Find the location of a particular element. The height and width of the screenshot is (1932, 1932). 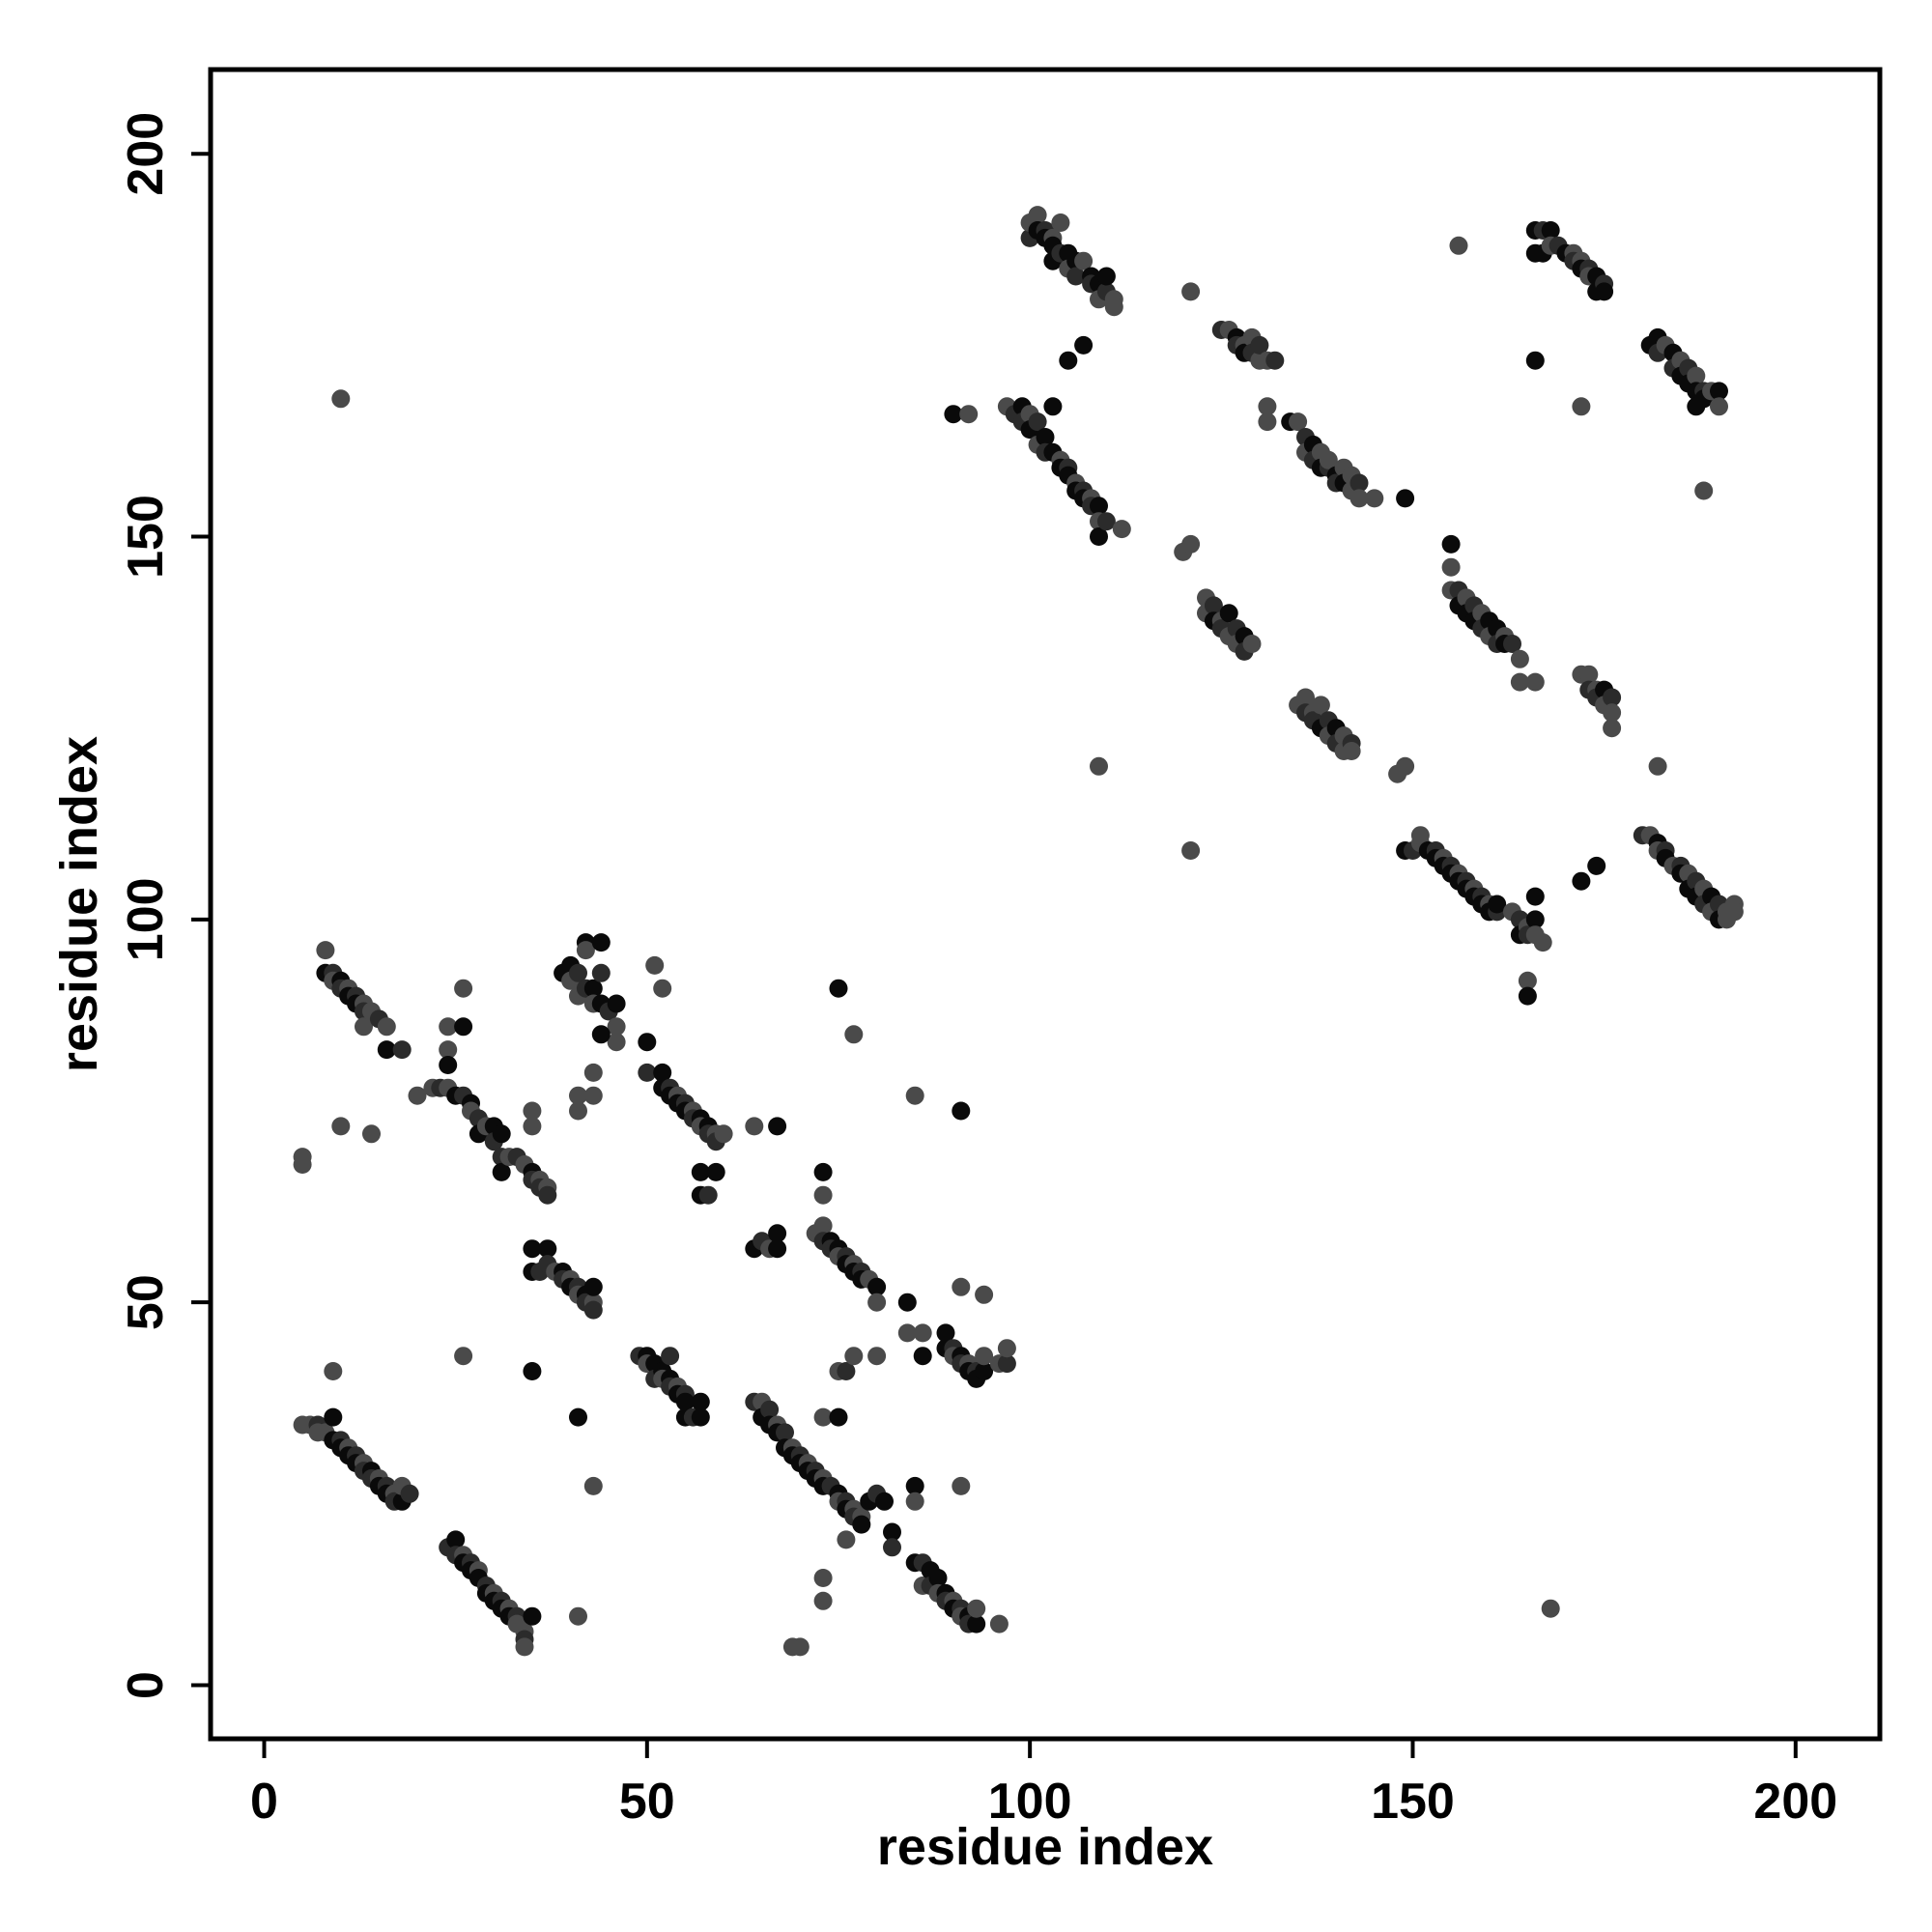

y-tick-label: 200 is located at coordinates (146, 154).